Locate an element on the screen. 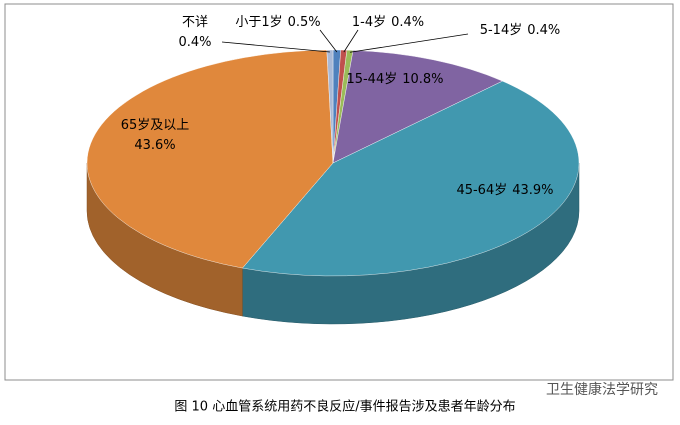 This screenshot has height=425, width=680. data-label: 15-44岁 10.8% is located at coordinates (394, 79).